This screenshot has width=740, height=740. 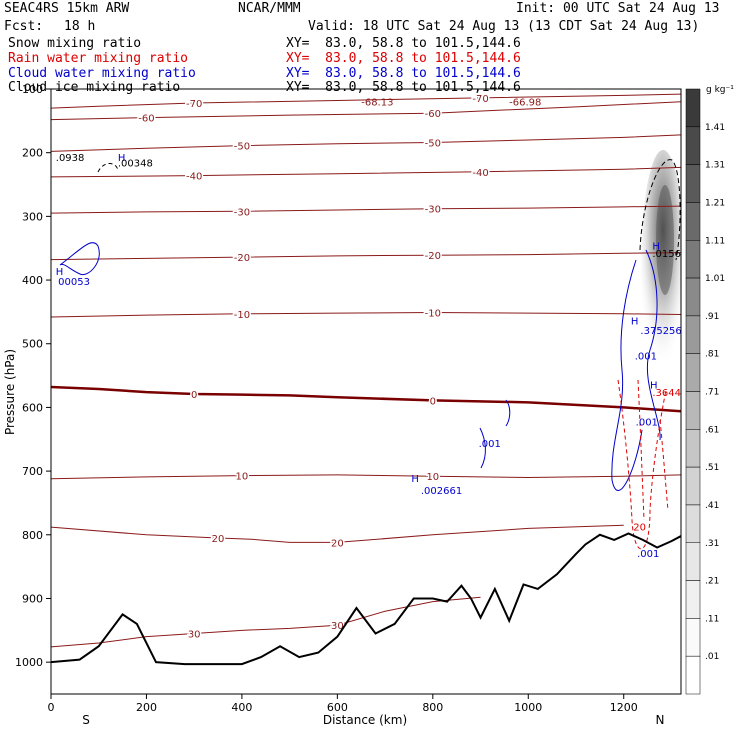 I want to click on y-tick-label: 700, so click(x=32, y=471).